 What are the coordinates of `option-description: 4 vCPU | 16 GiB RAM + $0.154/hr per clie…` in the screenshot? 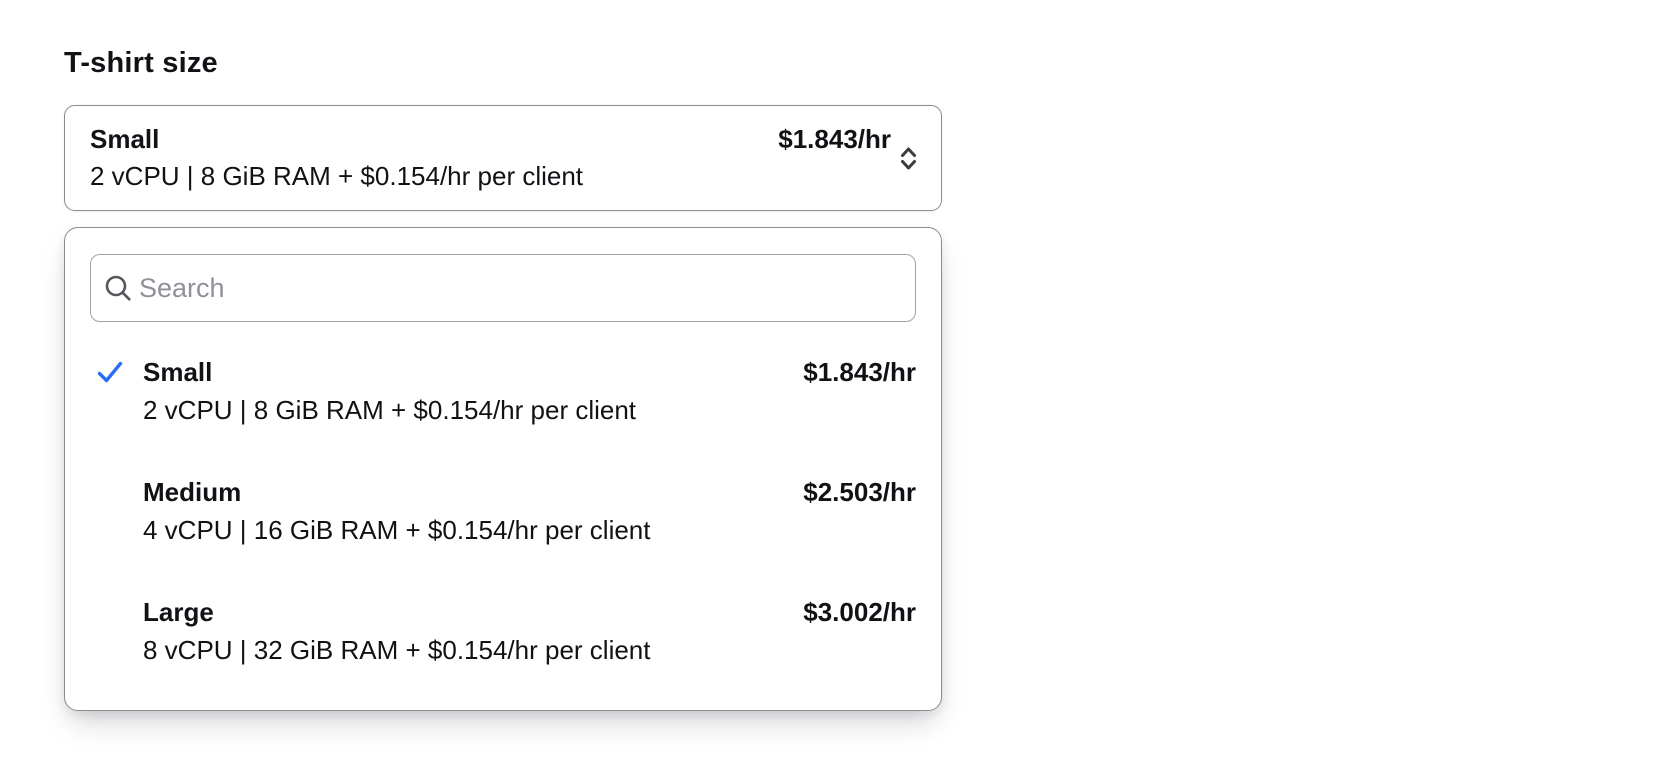 It's located at (397, 530).